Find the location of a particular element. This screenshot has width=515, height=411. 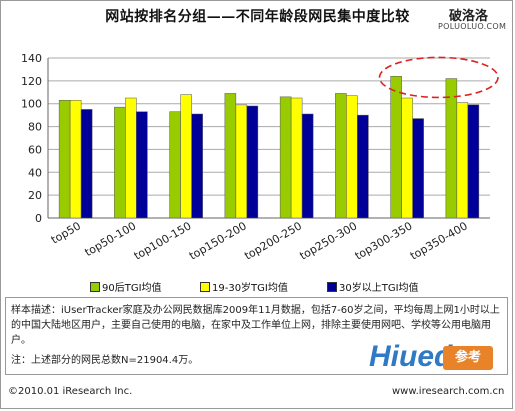

hiued-logo: Hiued is located at coordinates (411, 356).